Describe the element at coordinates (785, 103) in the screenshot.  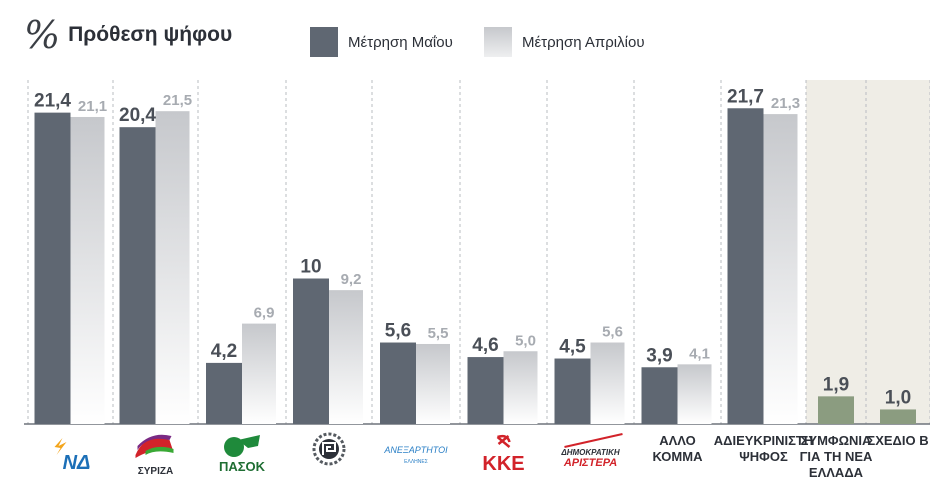
I see `value-label-april-8: 21,3` at that location.